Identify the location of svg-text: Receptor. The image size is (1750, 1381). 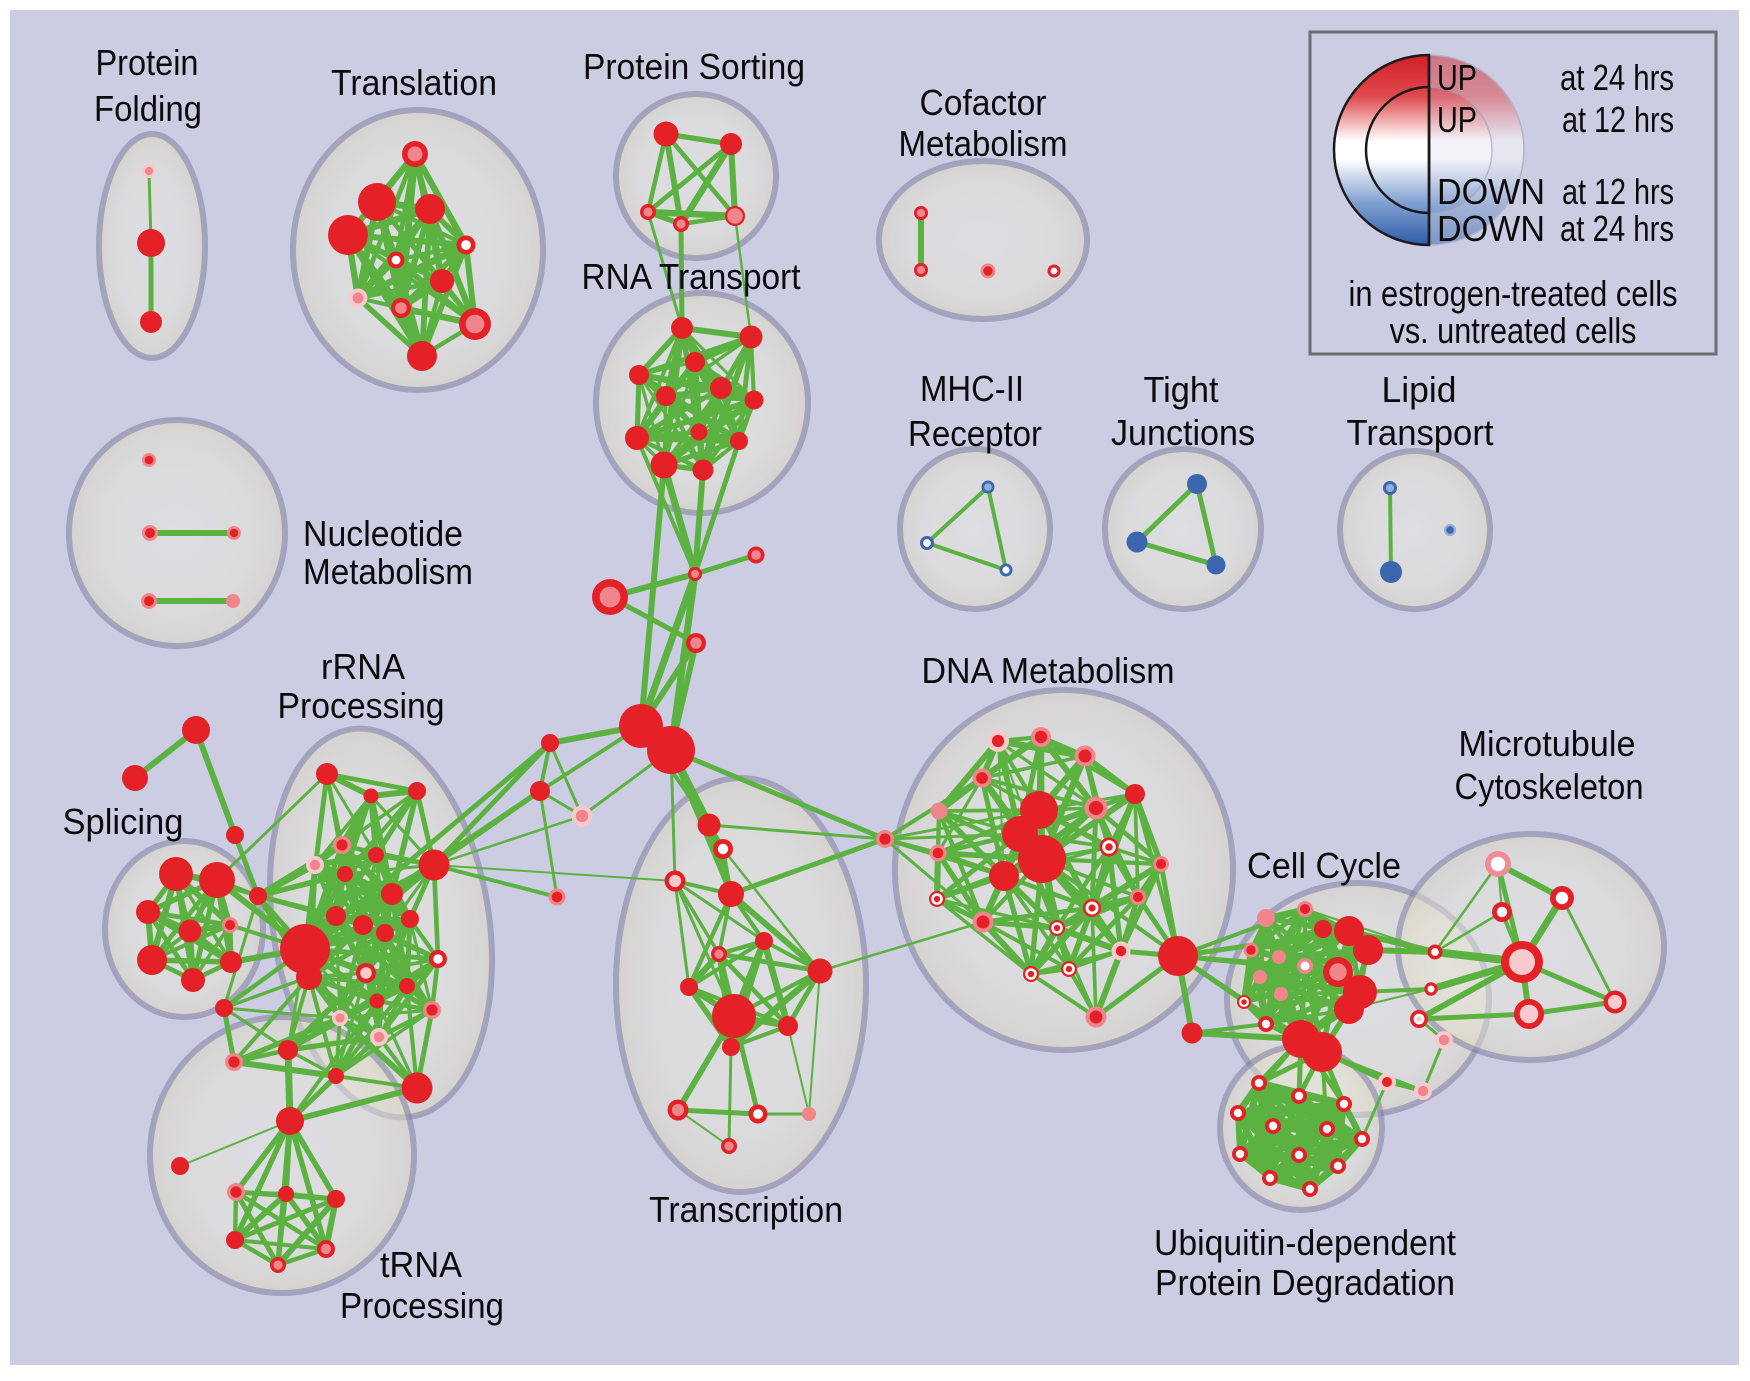
(975, 433).